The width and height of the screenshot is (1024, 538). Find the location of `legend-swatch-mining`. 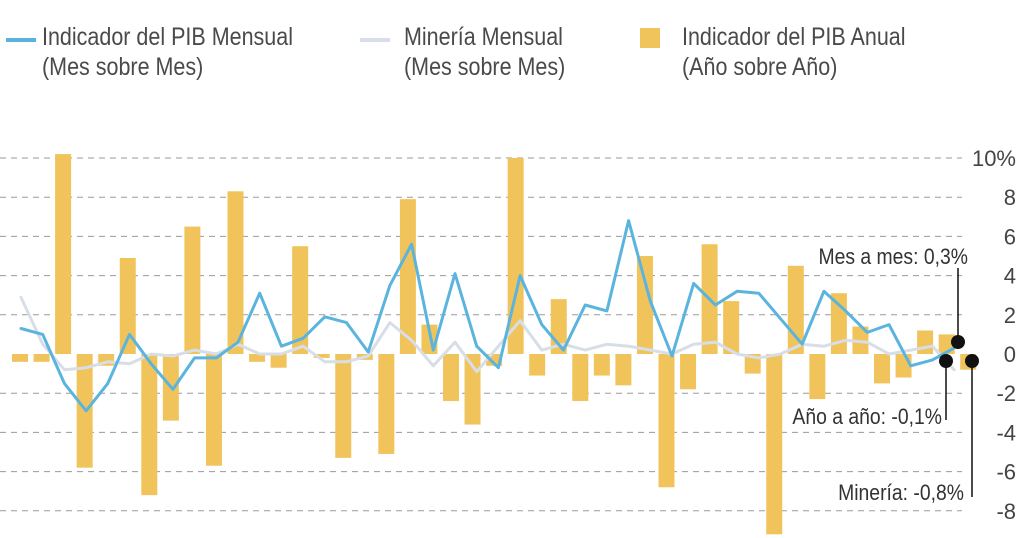

legend-swatch-mining is located at coordinates (375, 40).